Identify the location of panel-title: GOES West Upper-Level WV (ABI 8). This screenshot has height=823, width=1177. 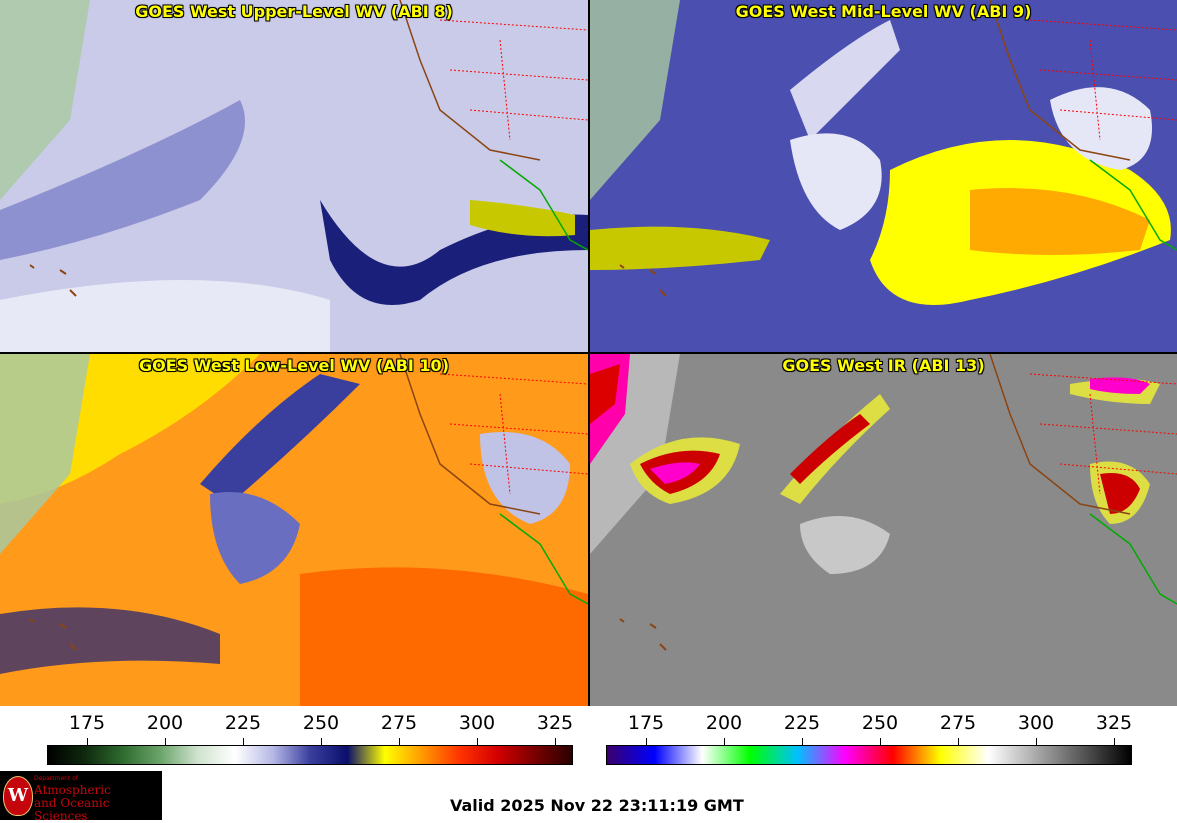
(294, 11).